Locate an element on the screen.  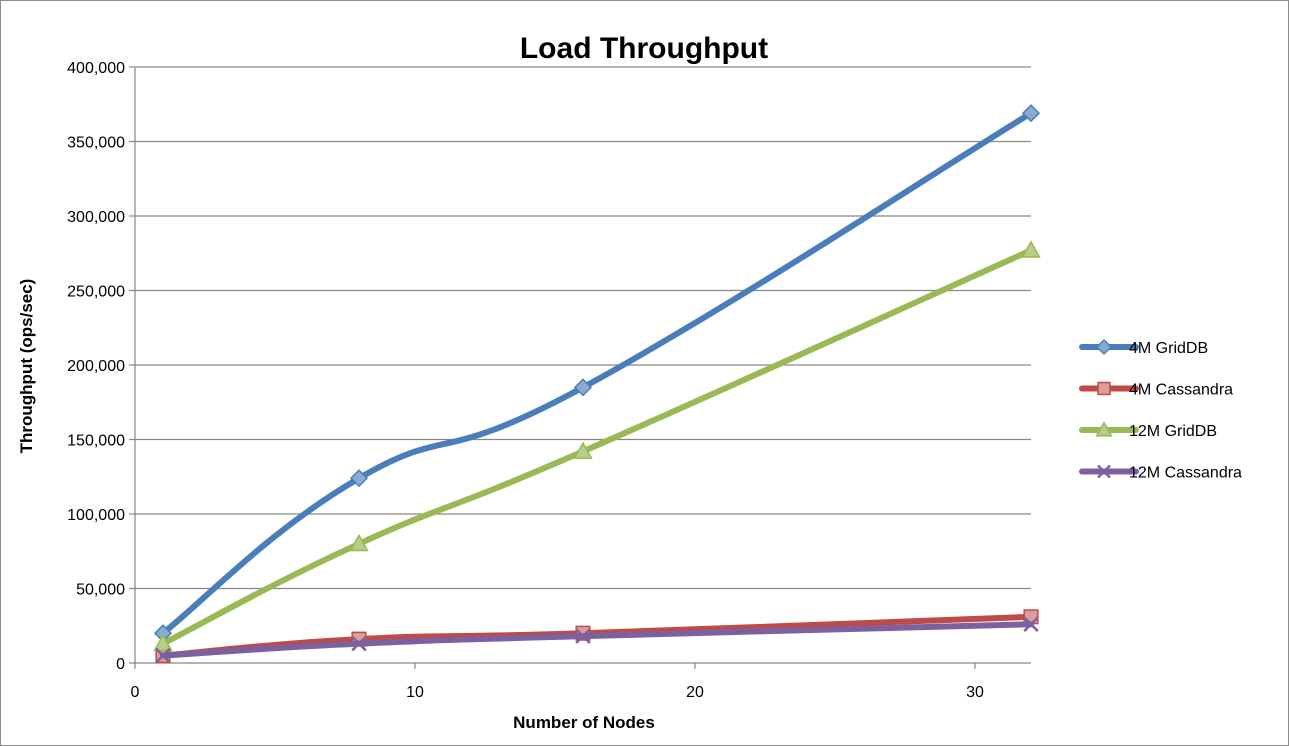
legend-item: 4M Cassandra is located at coordinates (1156, 390).